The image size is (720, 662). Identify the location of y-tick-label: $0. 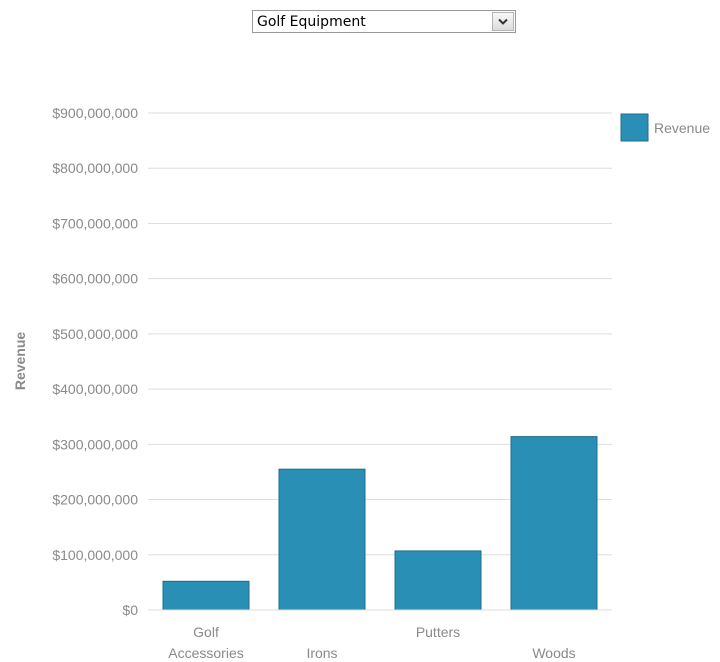
(130, 610).